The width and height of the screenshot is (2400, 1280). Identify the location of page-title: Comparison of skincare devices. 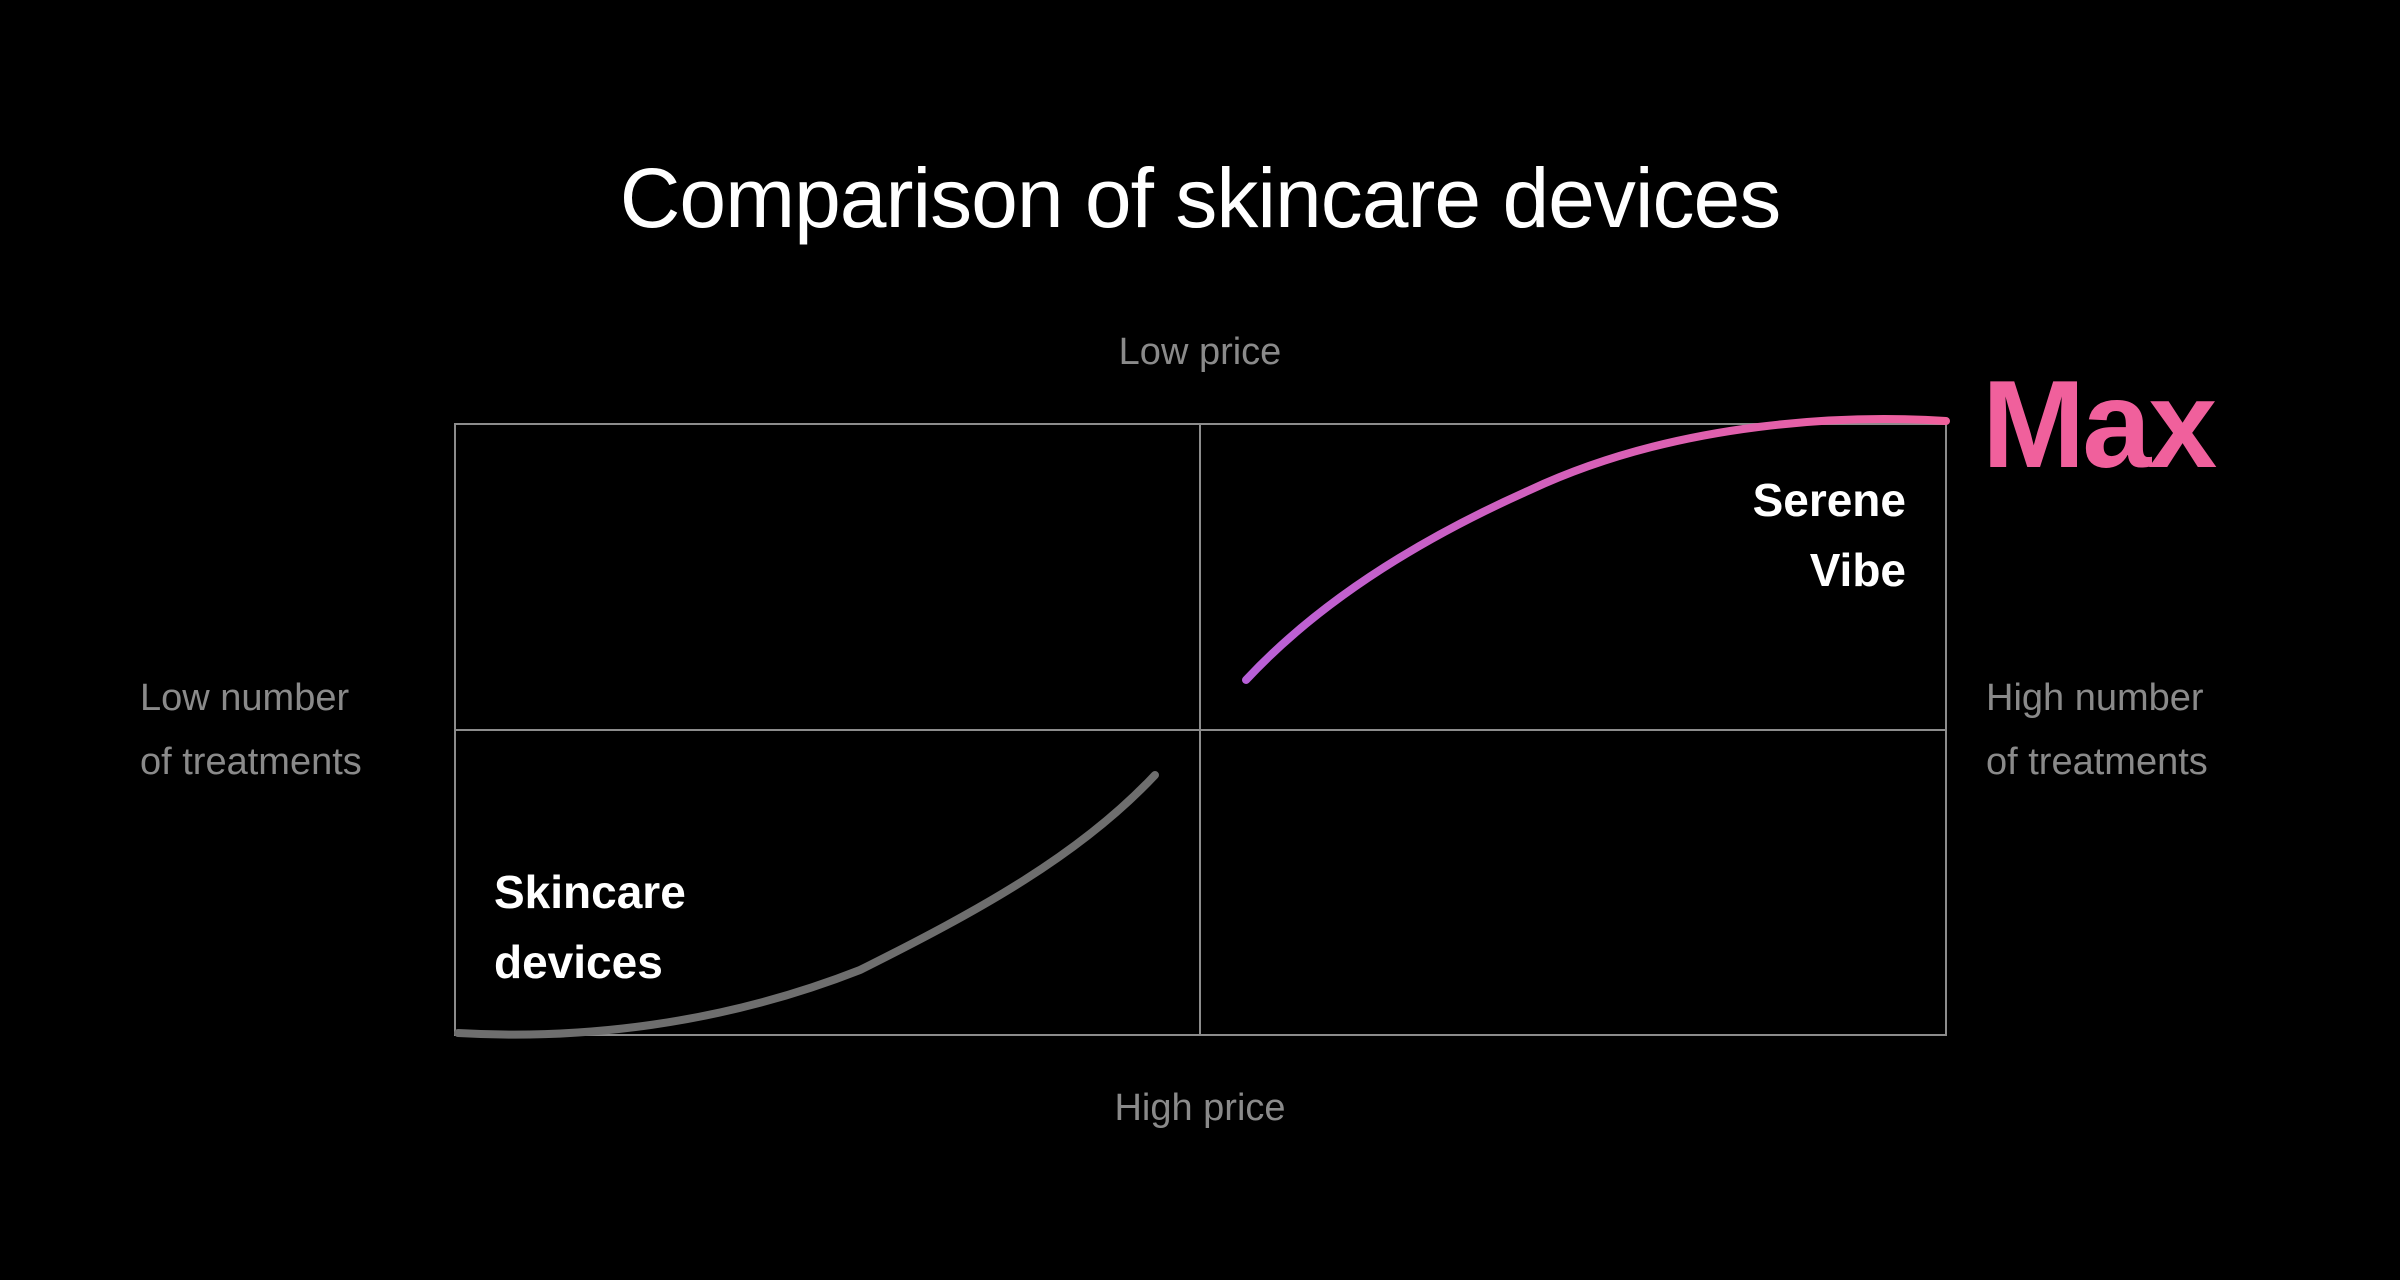
(1200, 198).